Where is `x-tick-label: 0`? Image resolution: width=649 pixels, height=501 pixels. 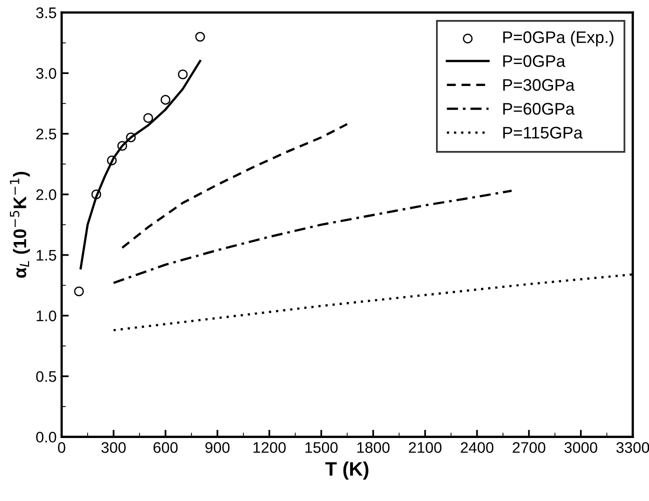 x-tick-label: 0 is located at coordinates (62, 447).